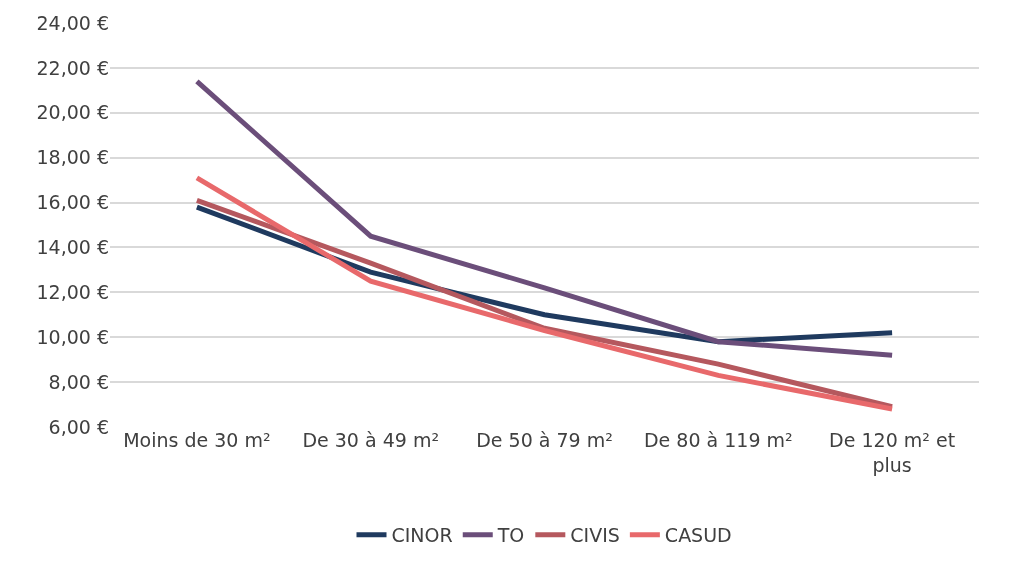 The image size is (1009, 566). I want to click on legend-label: TO, so click(510, 535).